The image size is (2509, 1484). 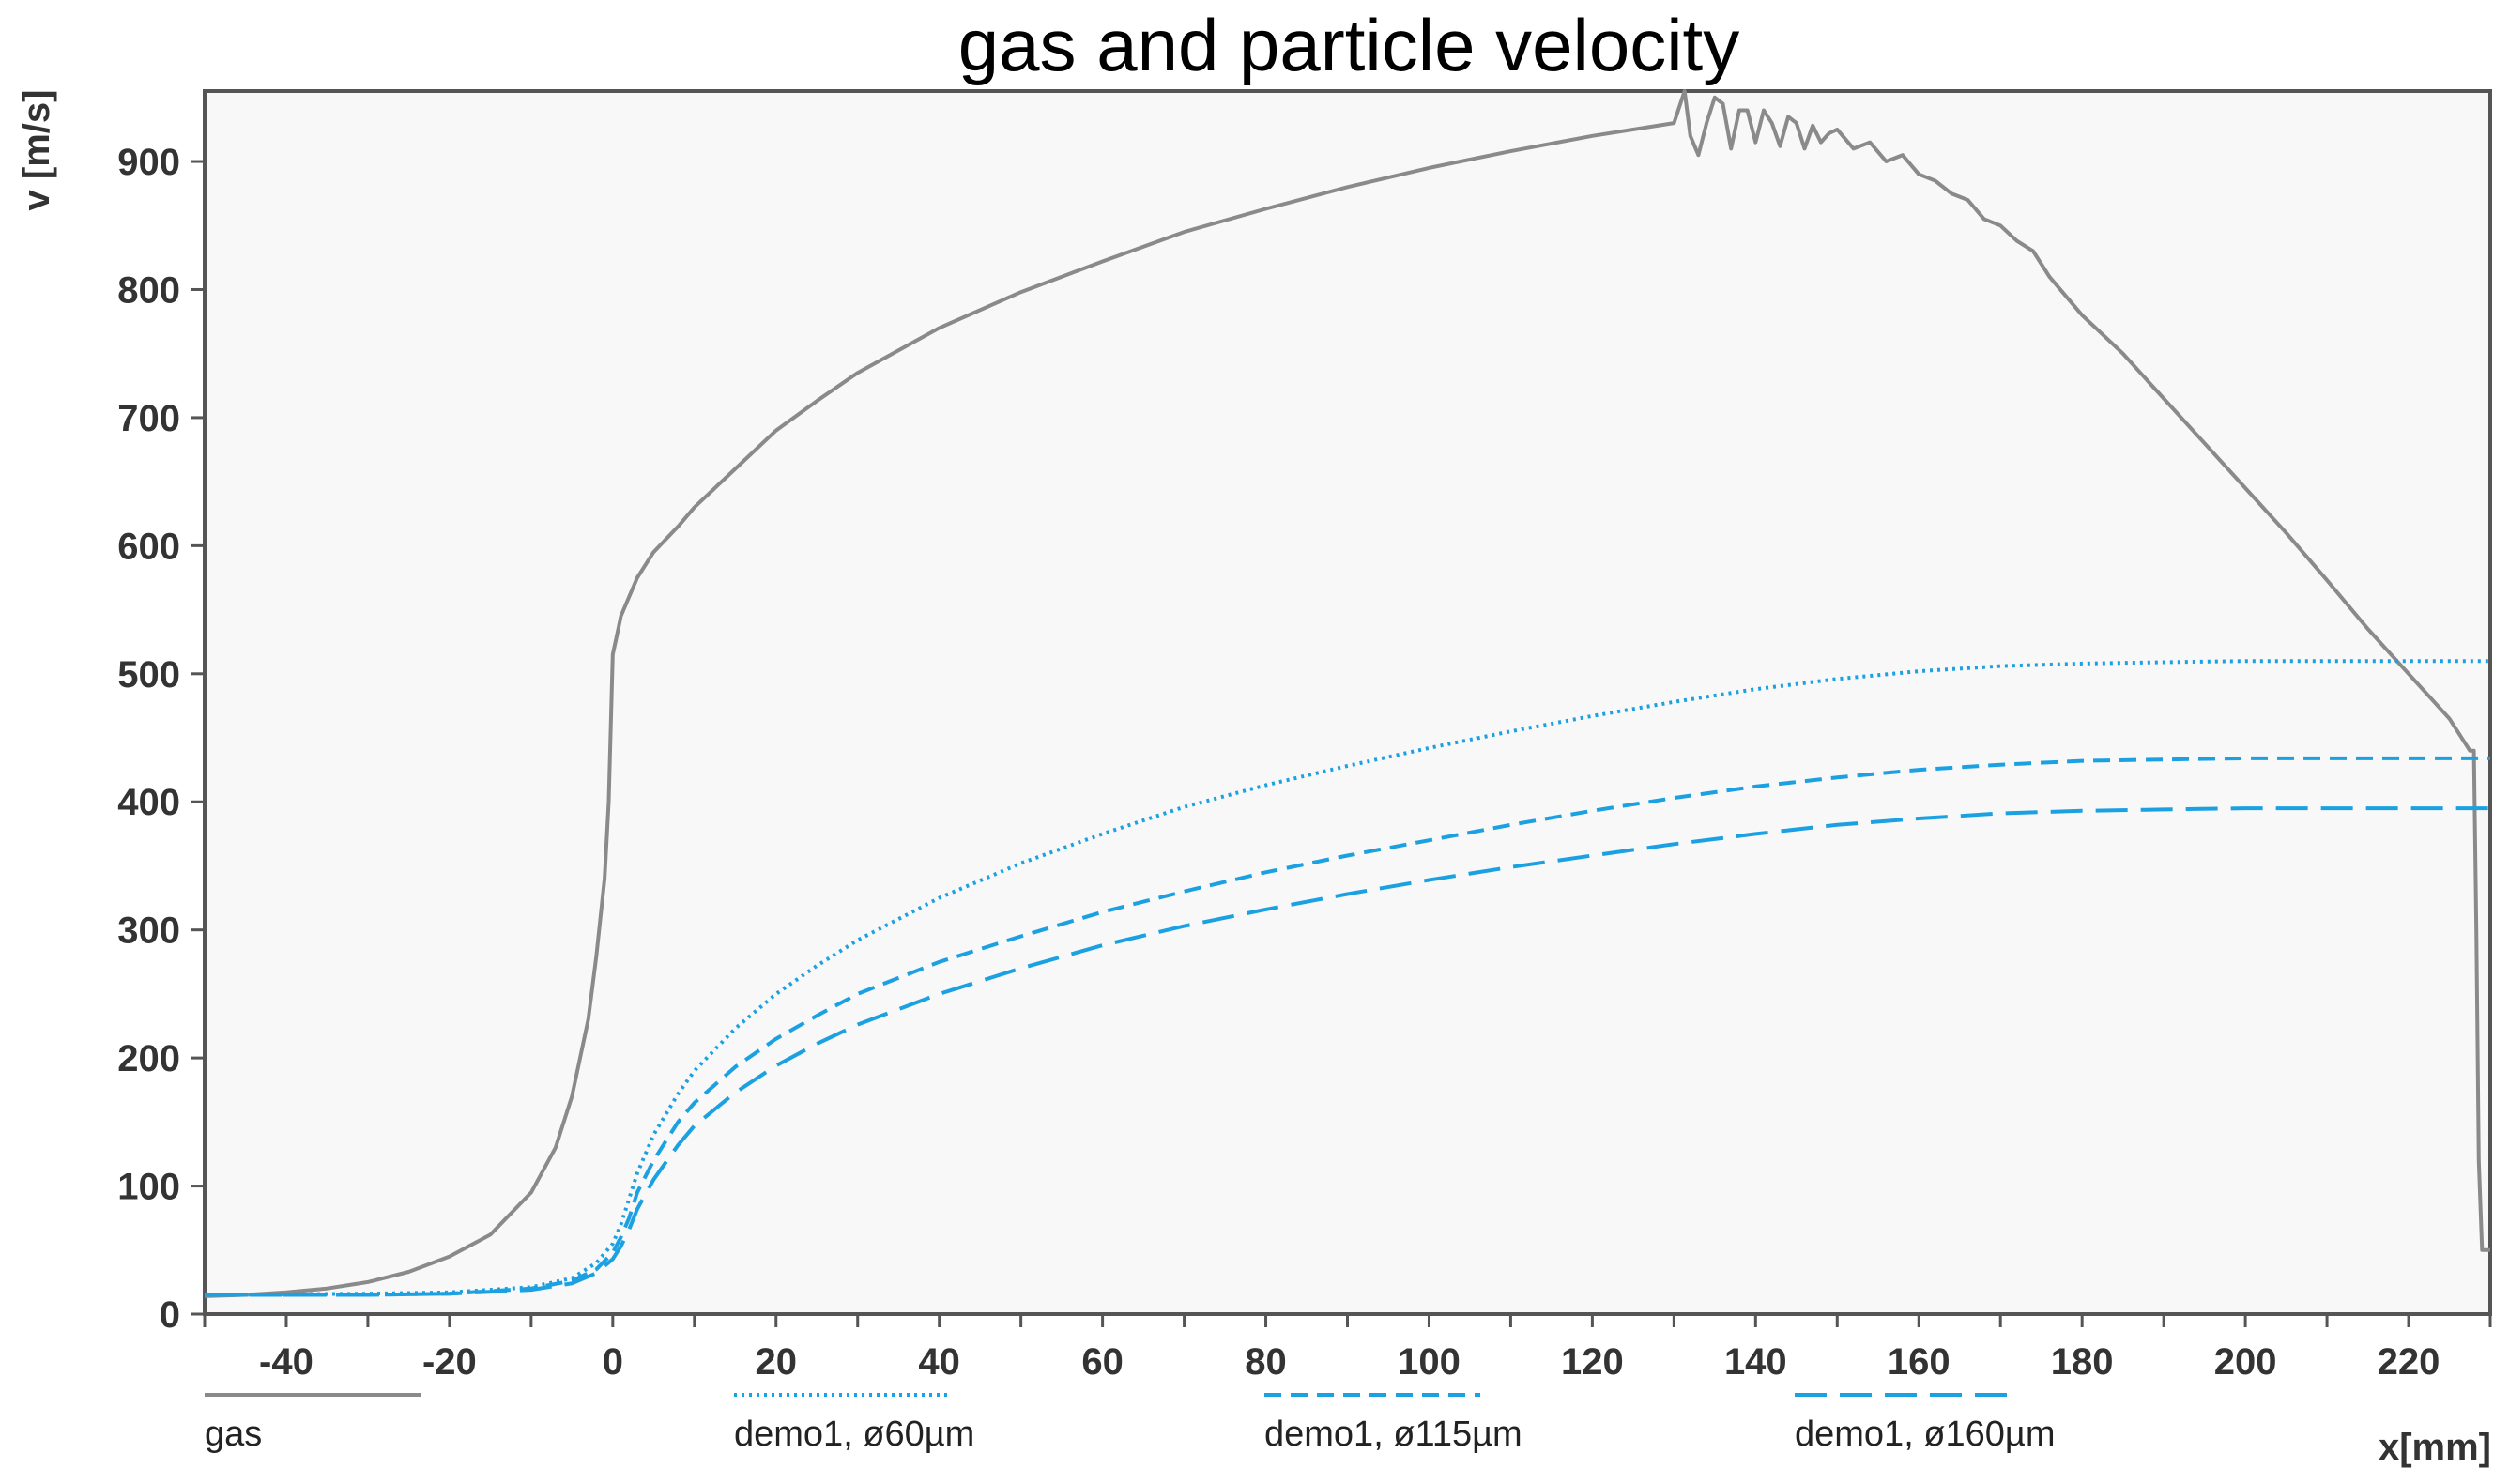 I want to click on y-tick-label: 600, so click(x=148, y=546).